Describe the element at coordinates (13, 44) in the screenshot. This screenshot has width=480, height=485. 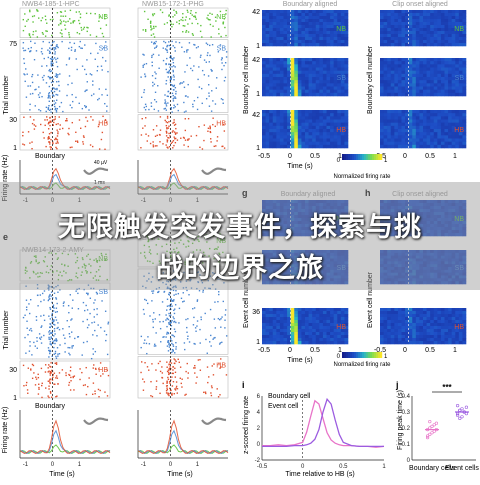
I see `raster-ytick-1b: 75` at that location.